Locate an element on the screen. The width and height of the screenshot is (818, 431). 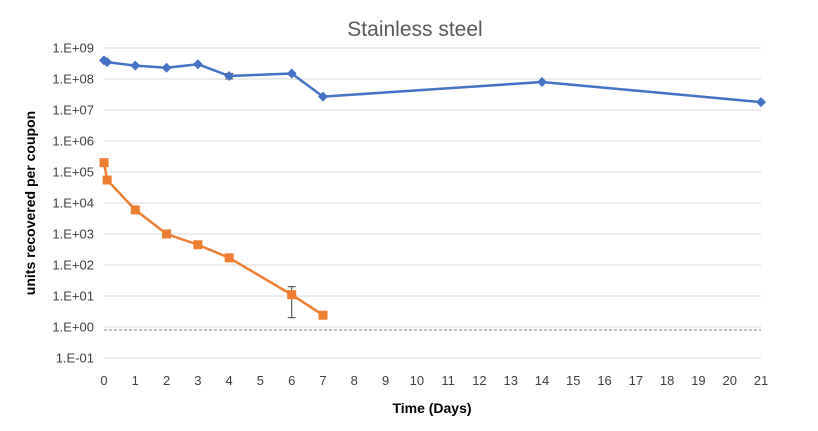
x-tick-label: 6 is located at coordinates (291, 380).